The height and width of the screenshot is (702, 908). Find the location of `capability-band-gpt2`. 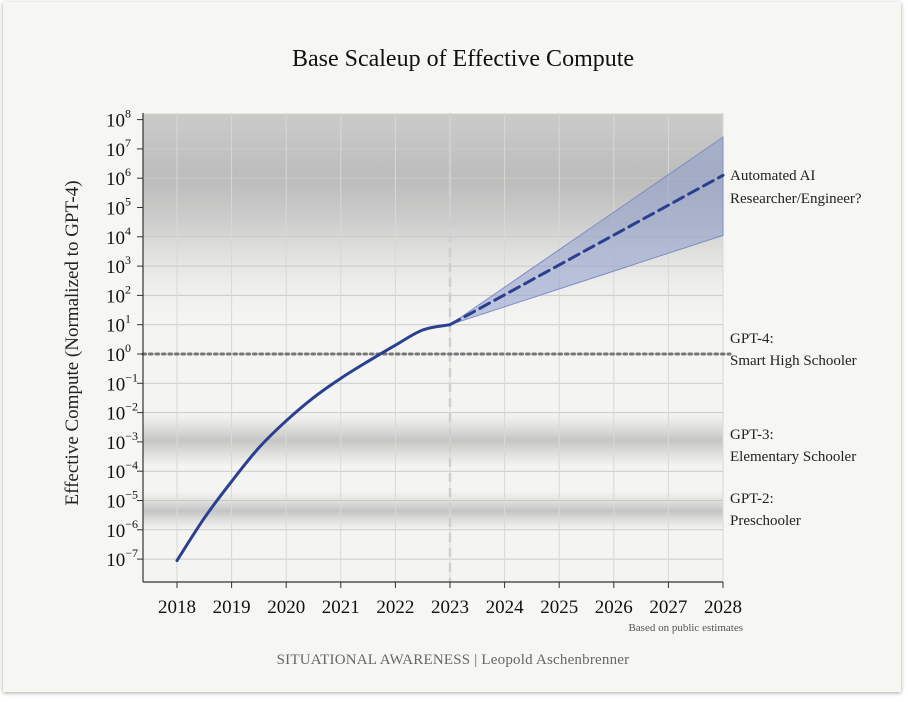

capability-band-gpt2 is located at coordinates (433, 510).